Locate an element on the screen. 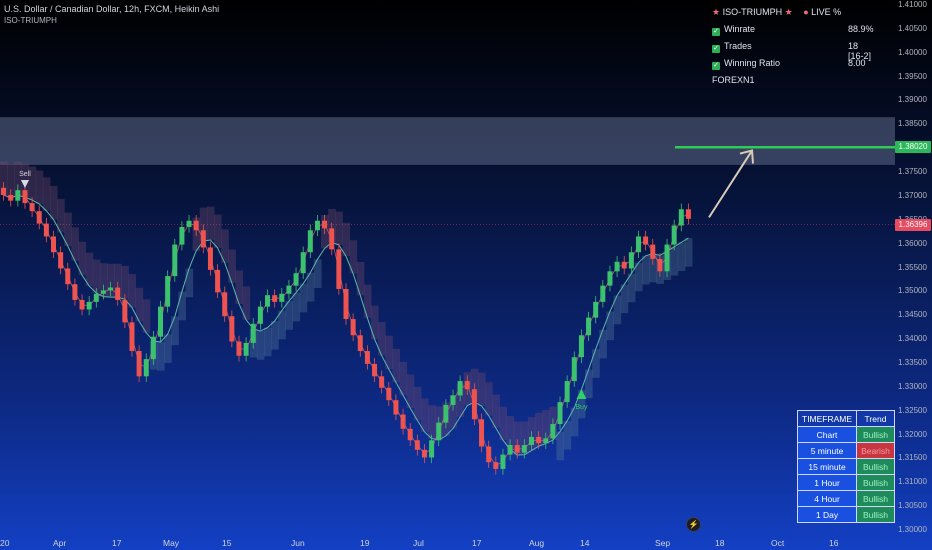  sell-signal-label: Sell is located at coordinates (25, 174).